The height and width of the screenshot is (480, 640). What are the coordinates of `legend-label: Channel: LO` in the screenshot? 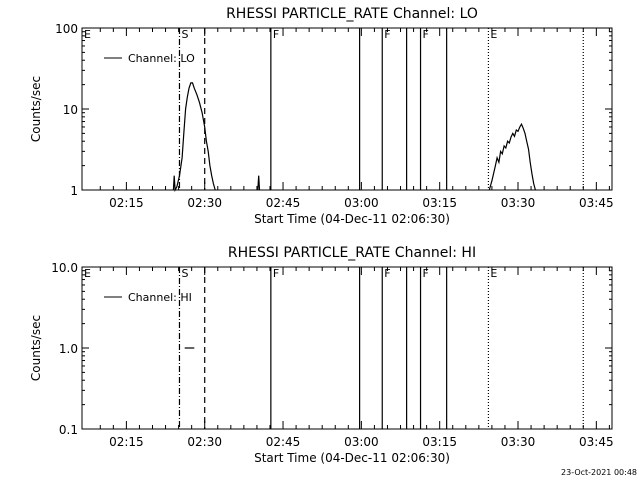 It's located at (161, 58).